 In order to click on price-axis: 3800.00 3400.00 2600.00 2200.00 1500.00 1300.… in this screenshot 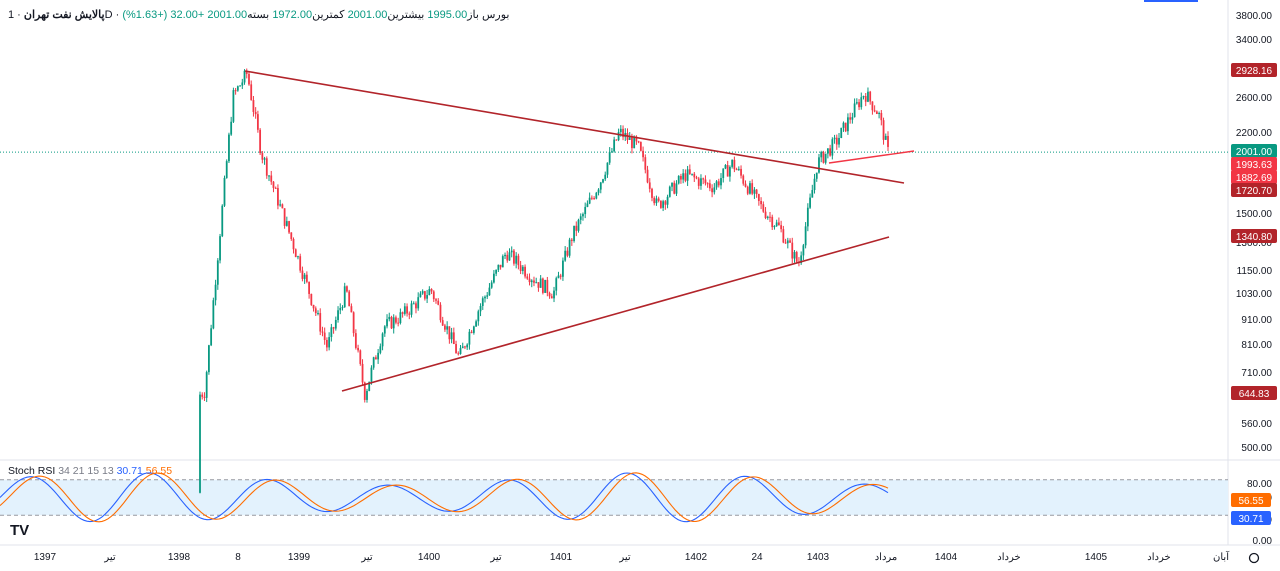, I will do `click(1254, 279)`.